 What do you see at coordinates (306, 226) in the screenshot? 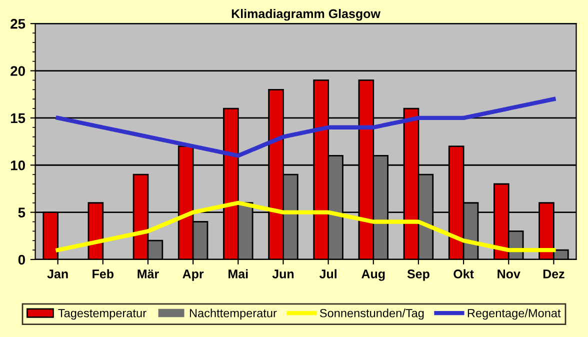
I see `line-series` at bounding box center [306, 226].